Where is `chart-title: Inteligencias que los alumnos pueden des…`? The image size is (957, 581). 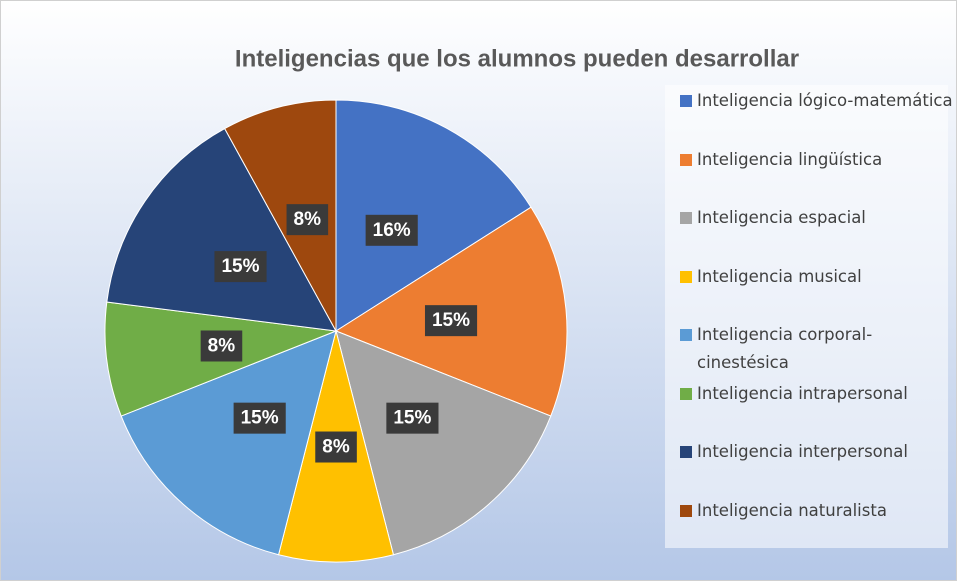
chart-title: Inteligencias que los alumnos pueden des… is located at coordinates (517, 58).